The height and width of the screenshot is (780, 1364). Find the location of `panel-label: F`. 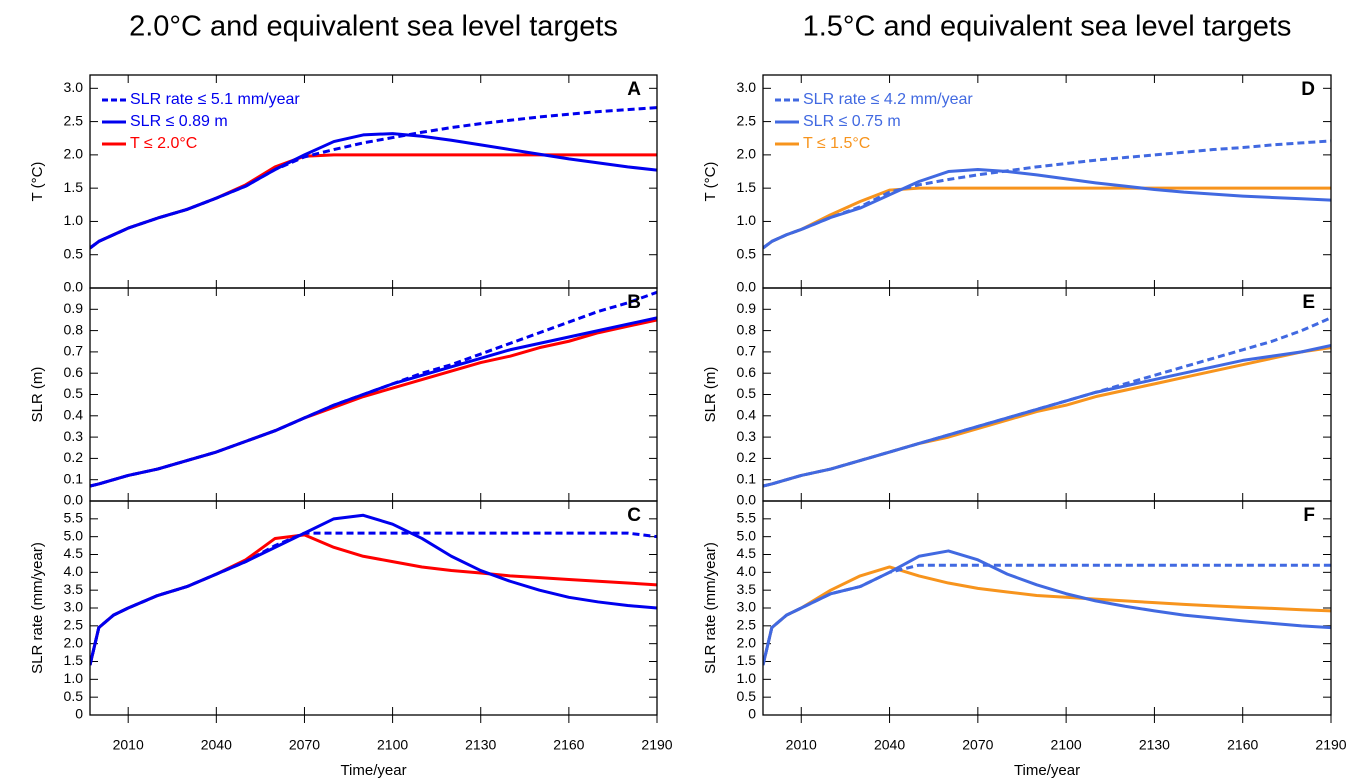

panel-label: F is located at coordinates (1309, 515).